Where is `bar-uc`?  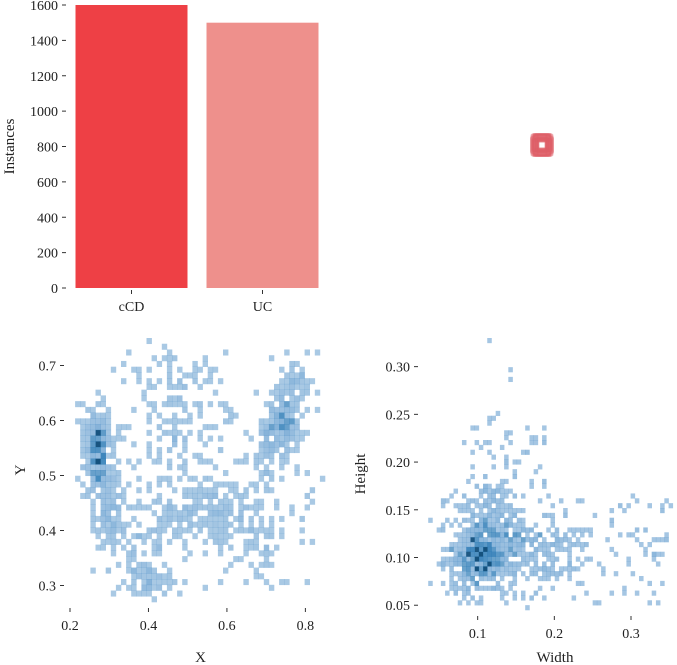
bar-uc is located at coordinates (262, 155).